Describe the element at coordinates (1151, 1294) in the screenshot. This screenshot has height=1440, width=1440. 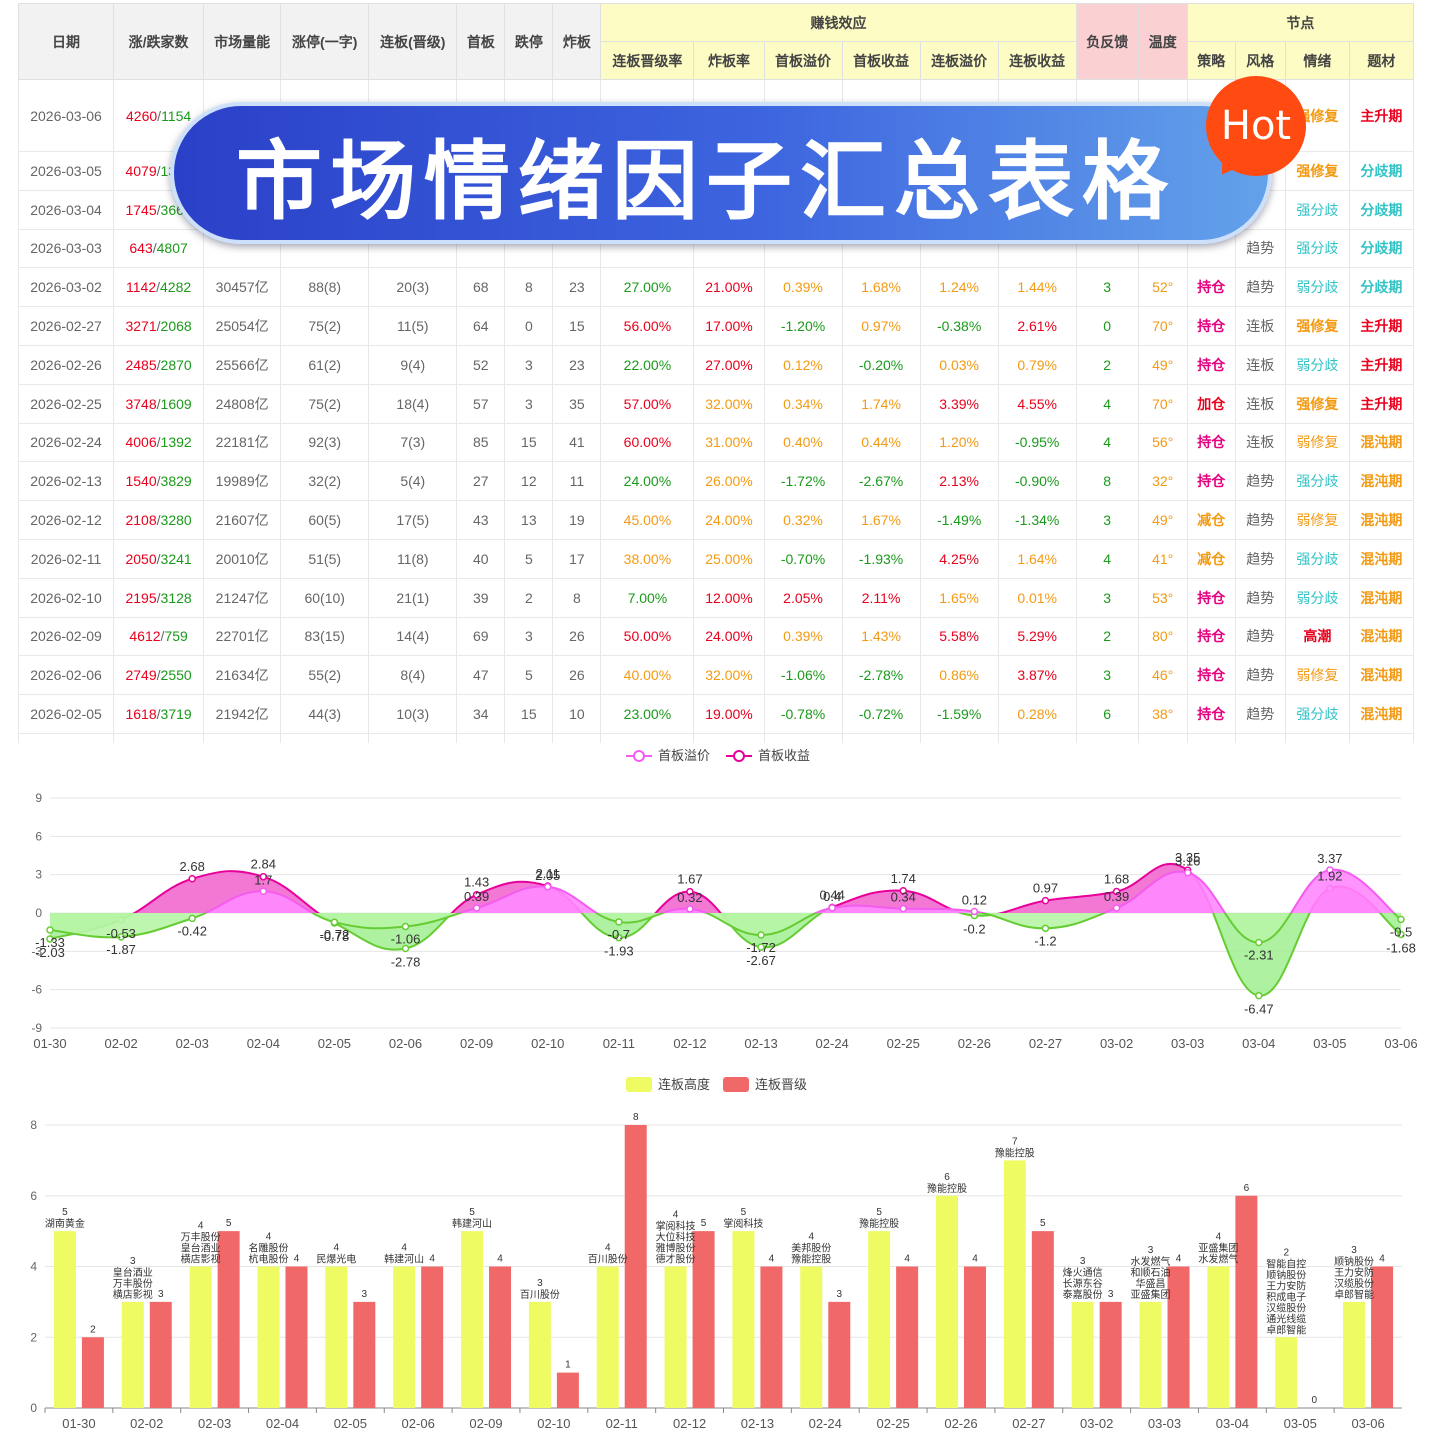
I see `stock-name-label: 亚盛集团` at that location.